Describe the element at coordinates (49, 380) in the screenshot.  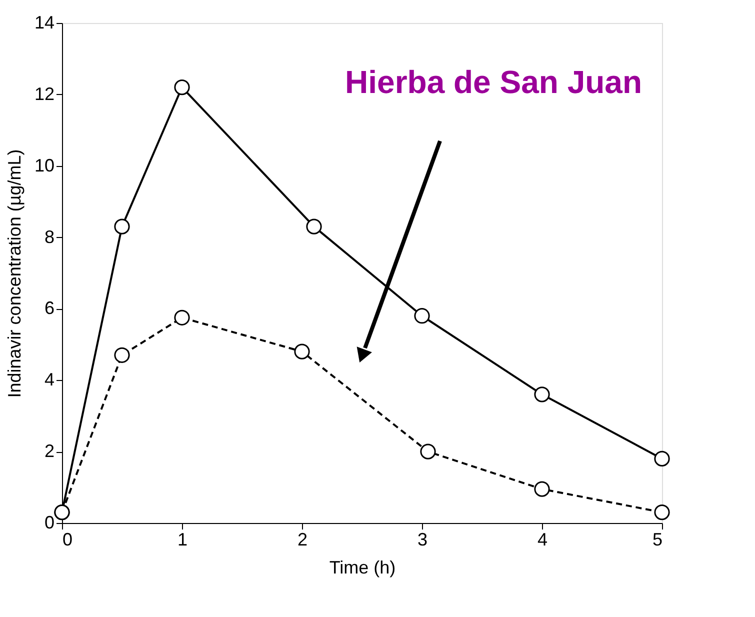
I see `y-tick-label: 4` at that location.